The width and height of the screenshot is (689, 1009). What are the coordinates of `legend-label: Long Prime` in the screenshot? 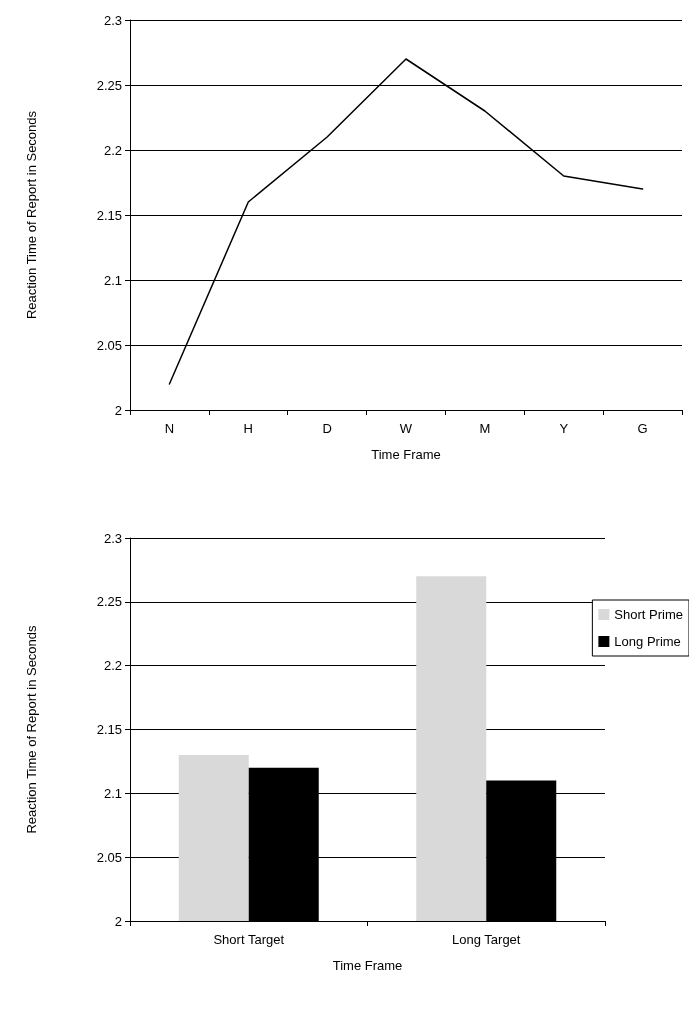 It's located at (647, 641).